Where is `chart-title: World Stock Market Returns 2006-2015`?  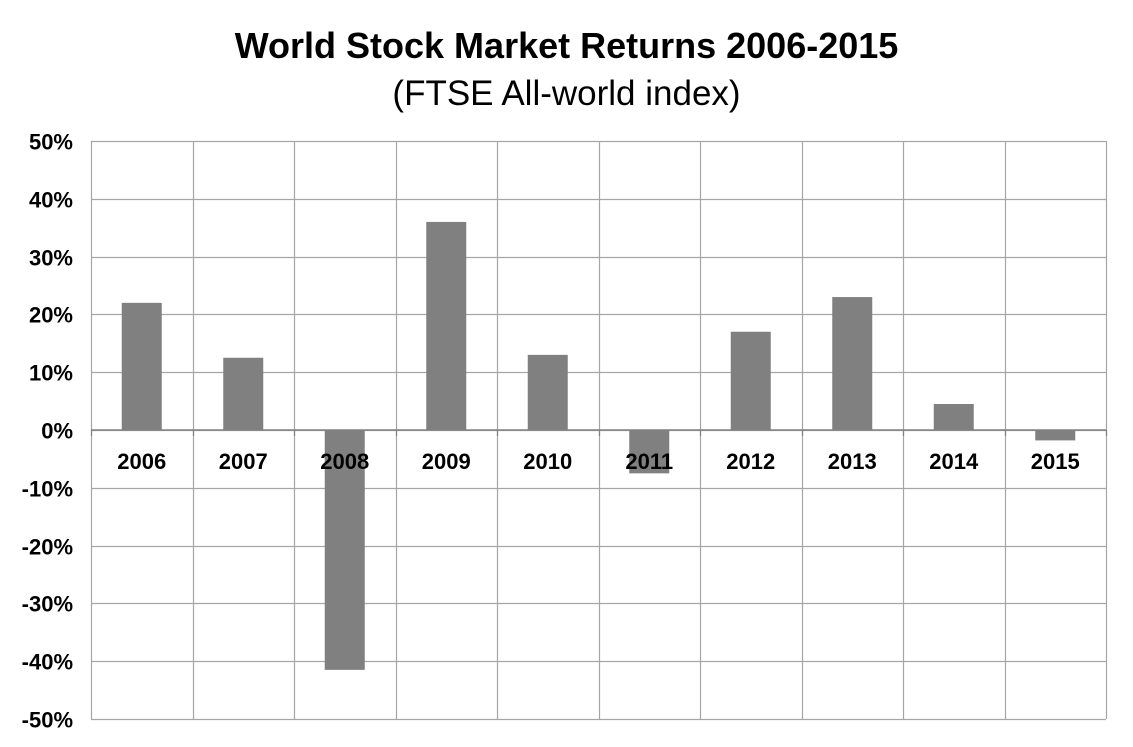
chart-title: World Stock Market Returns 2006-2015 is located at coordinates (566, 45).